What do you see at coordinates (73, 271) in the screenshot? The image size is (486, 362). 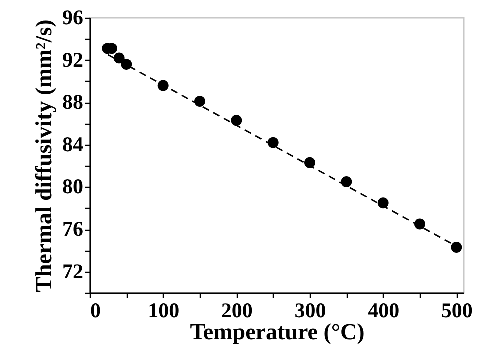 I see `y-tick-label: 72` at bounding box center [73, 271].